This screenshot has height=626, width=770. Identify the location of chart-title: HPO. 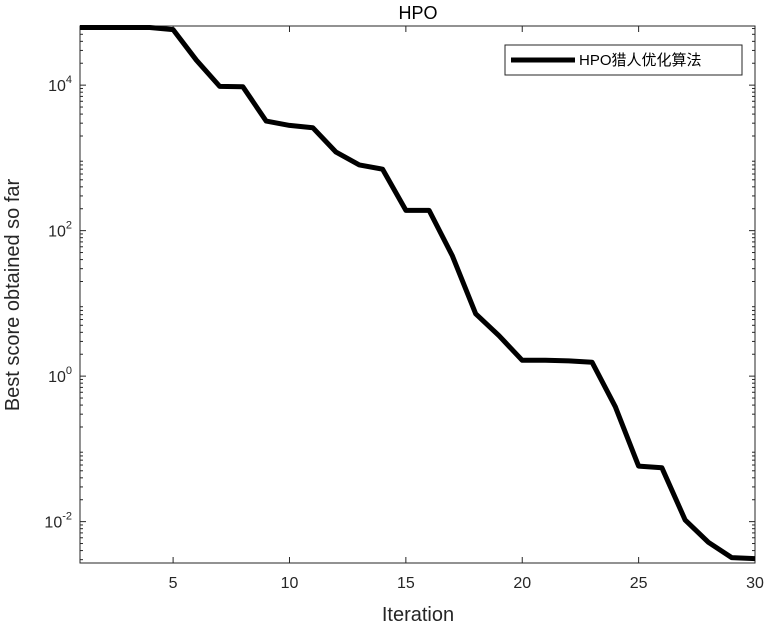
(417, 13).